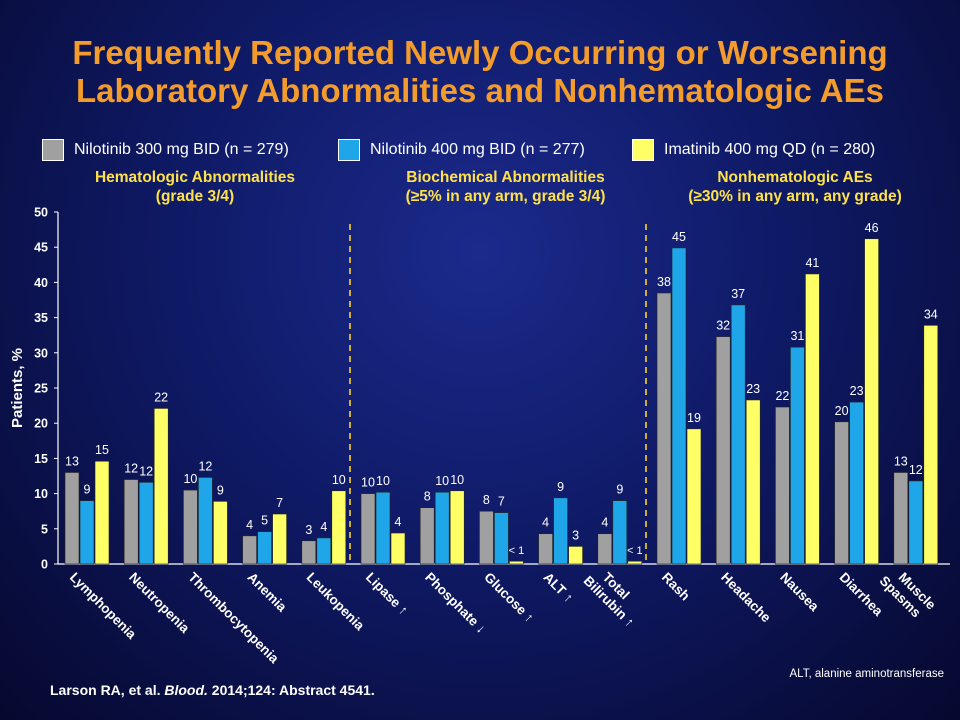  Describe the element at coordinates (161, 397) in the screenshot. I see `data-label-imatinib-400: 22` at that location.